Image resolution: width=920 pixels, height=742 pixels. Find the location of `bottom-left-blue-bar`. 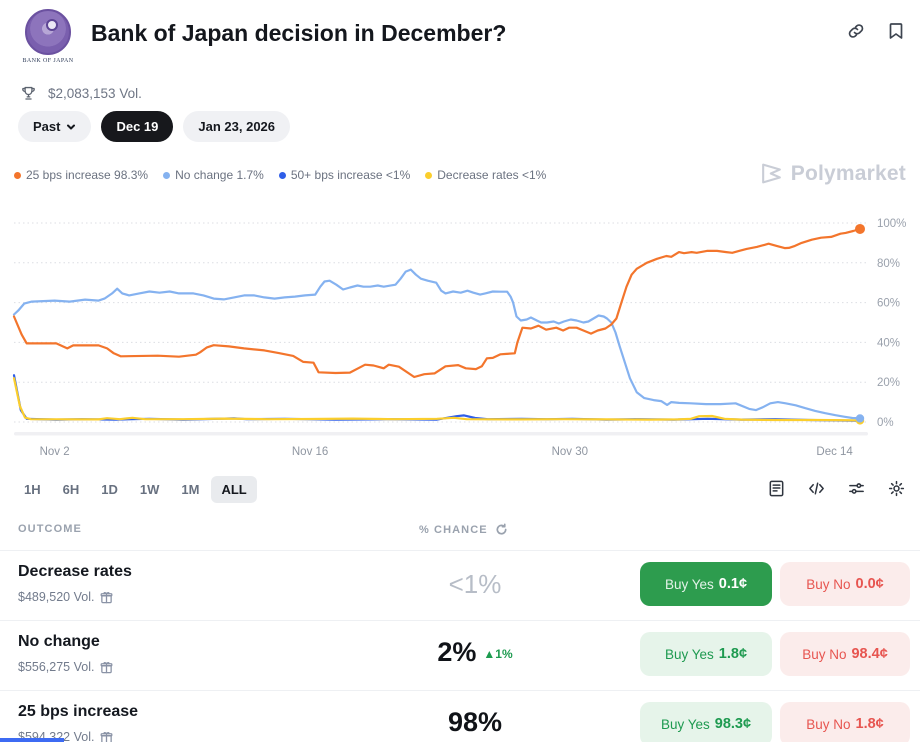

bottom-left-blue-bar is located at coordinates (32, 740).